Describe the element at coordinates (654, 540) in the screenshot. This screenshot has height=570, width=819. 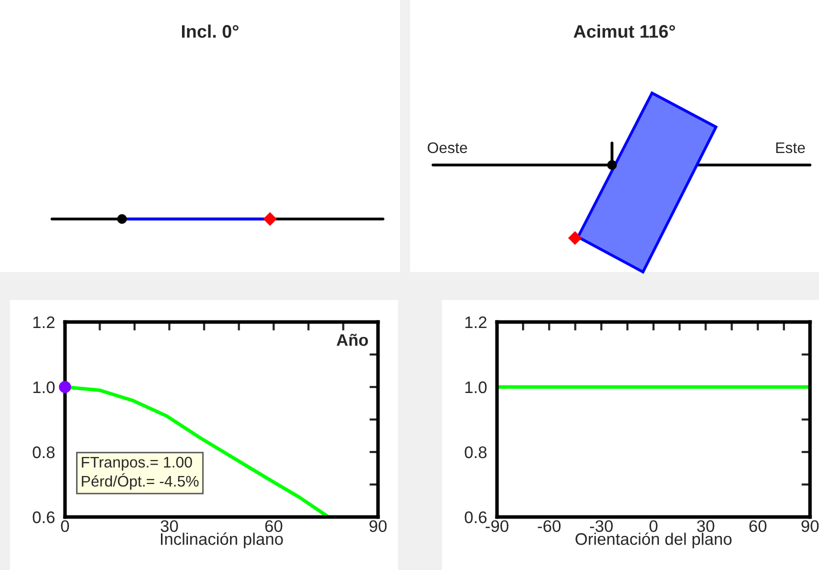
I see `x-axis-title: Orientación del plano` at that location.